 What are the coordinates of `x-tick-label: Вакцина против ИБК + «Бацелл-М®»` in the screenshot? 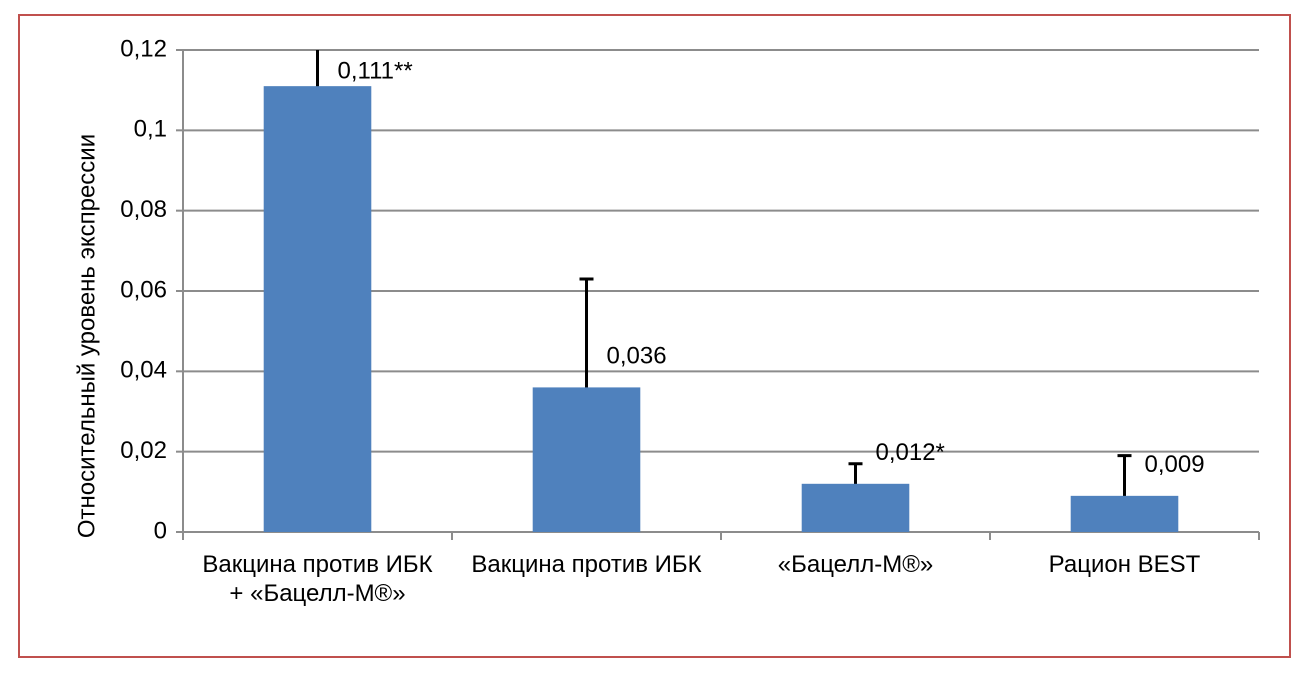 It's located at (317, 579).